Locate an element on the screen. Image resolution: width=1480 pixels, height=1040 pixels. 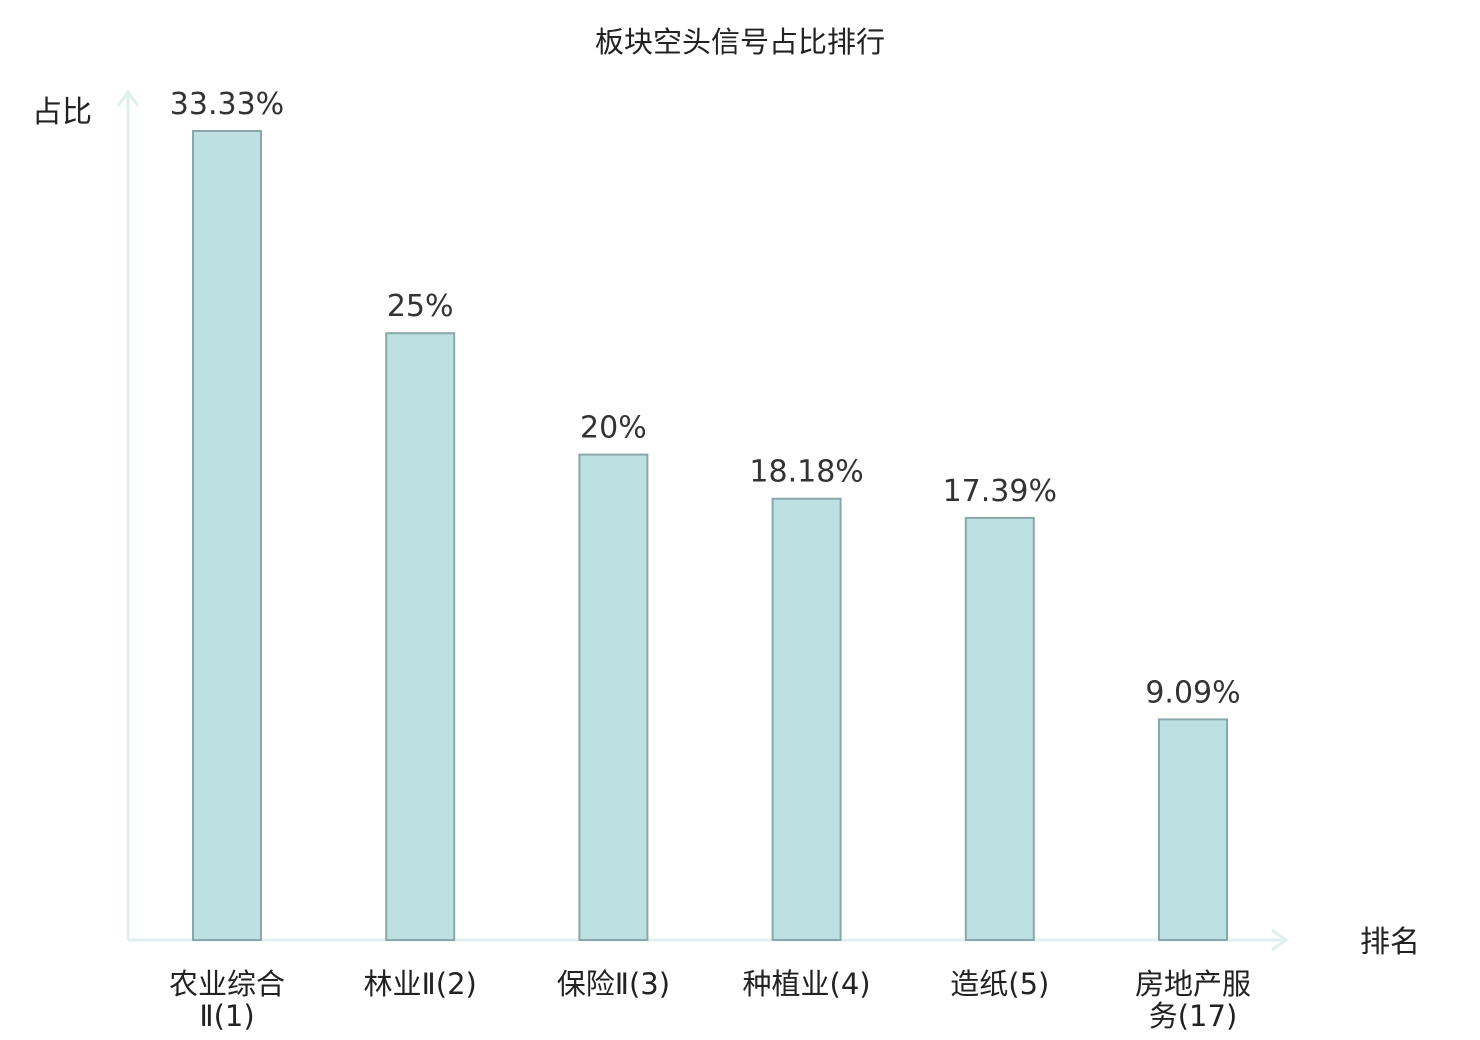
category-label-3: 保险Ⅱ(3) is located at coordinates (613, 984).